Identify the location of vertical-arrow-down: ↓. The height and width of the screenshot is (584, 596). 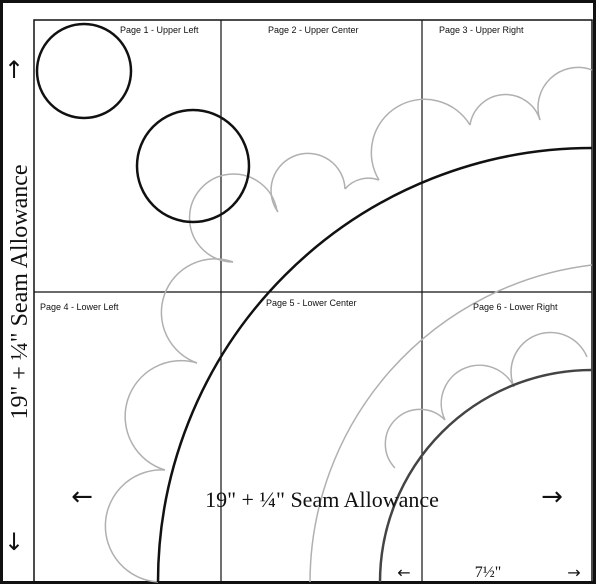
(14, 542).